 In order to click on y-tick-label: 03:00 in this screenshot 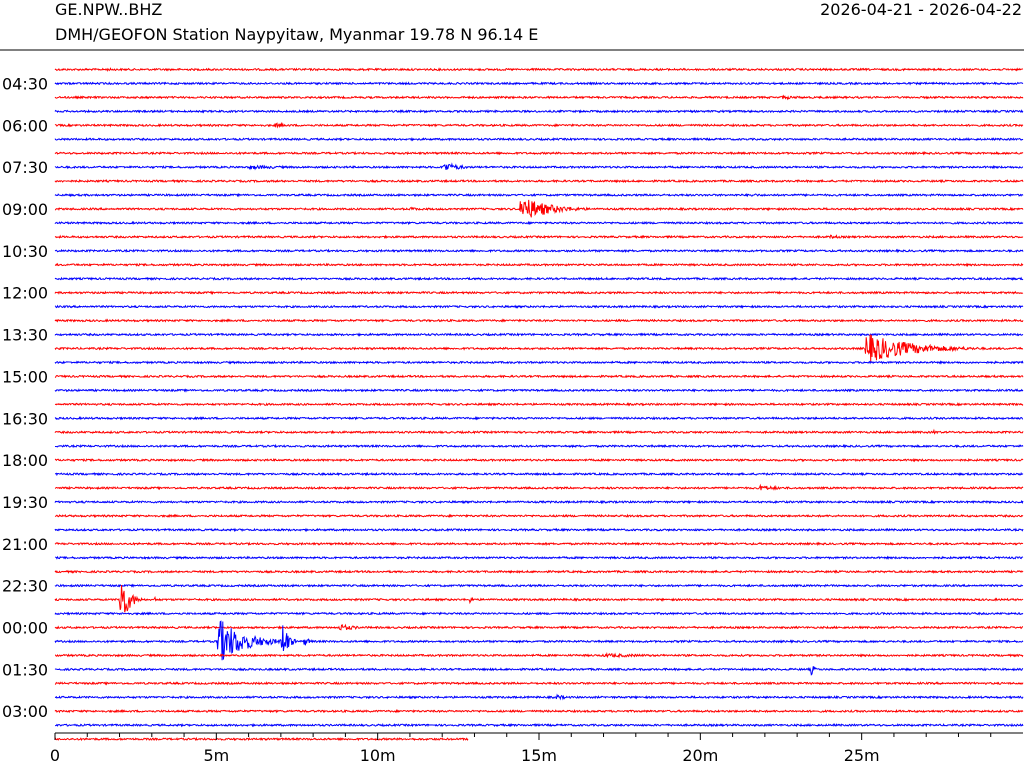, I will do `click(25, 711)`.